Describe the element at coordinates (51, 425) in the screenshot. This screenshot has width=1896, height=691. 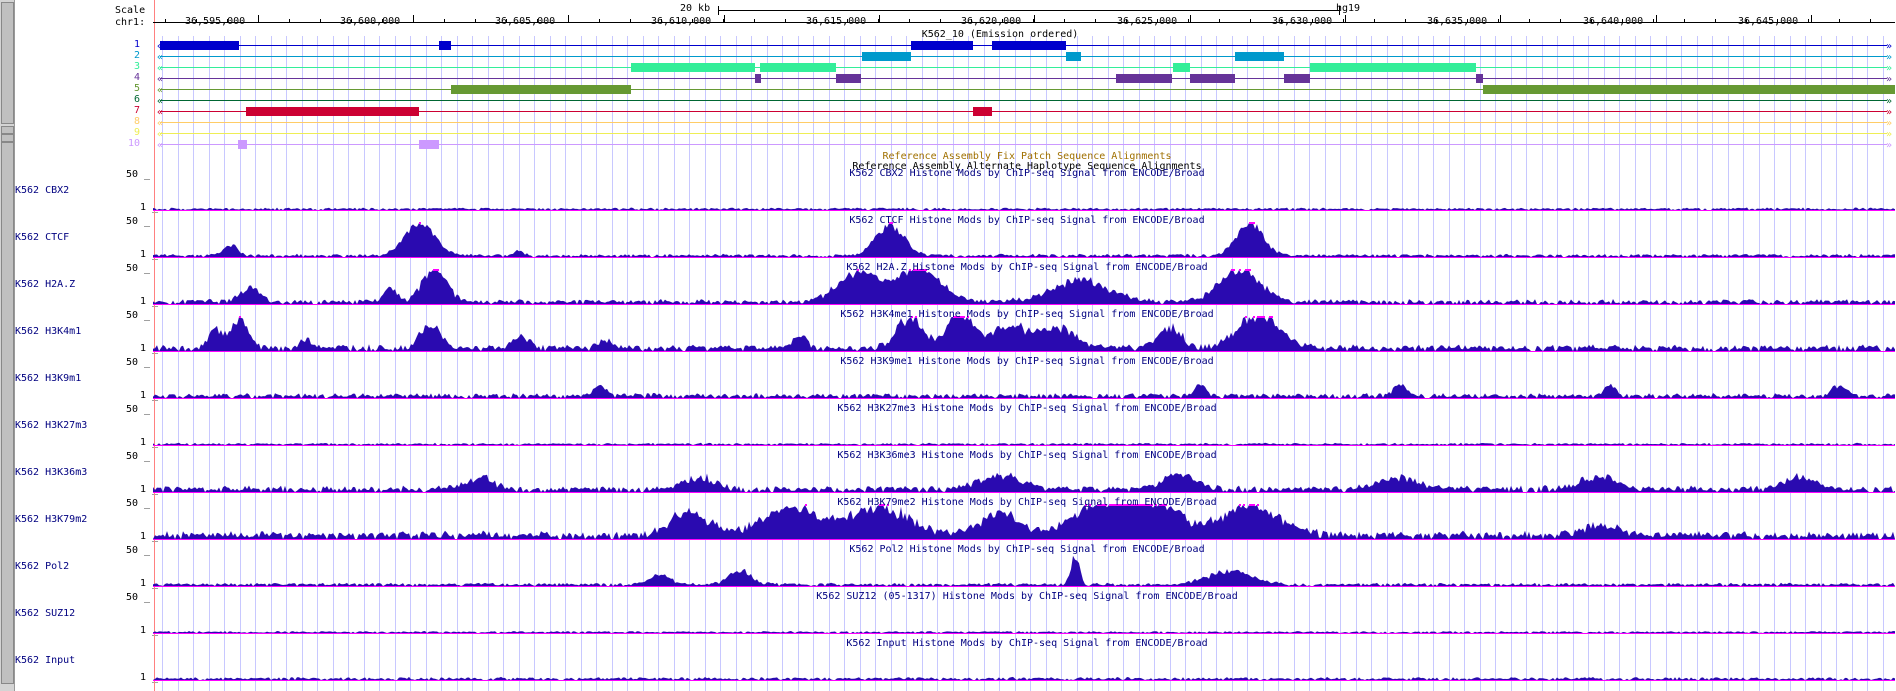
I see `signal-track-label: K562 H3K27m3` at that location.